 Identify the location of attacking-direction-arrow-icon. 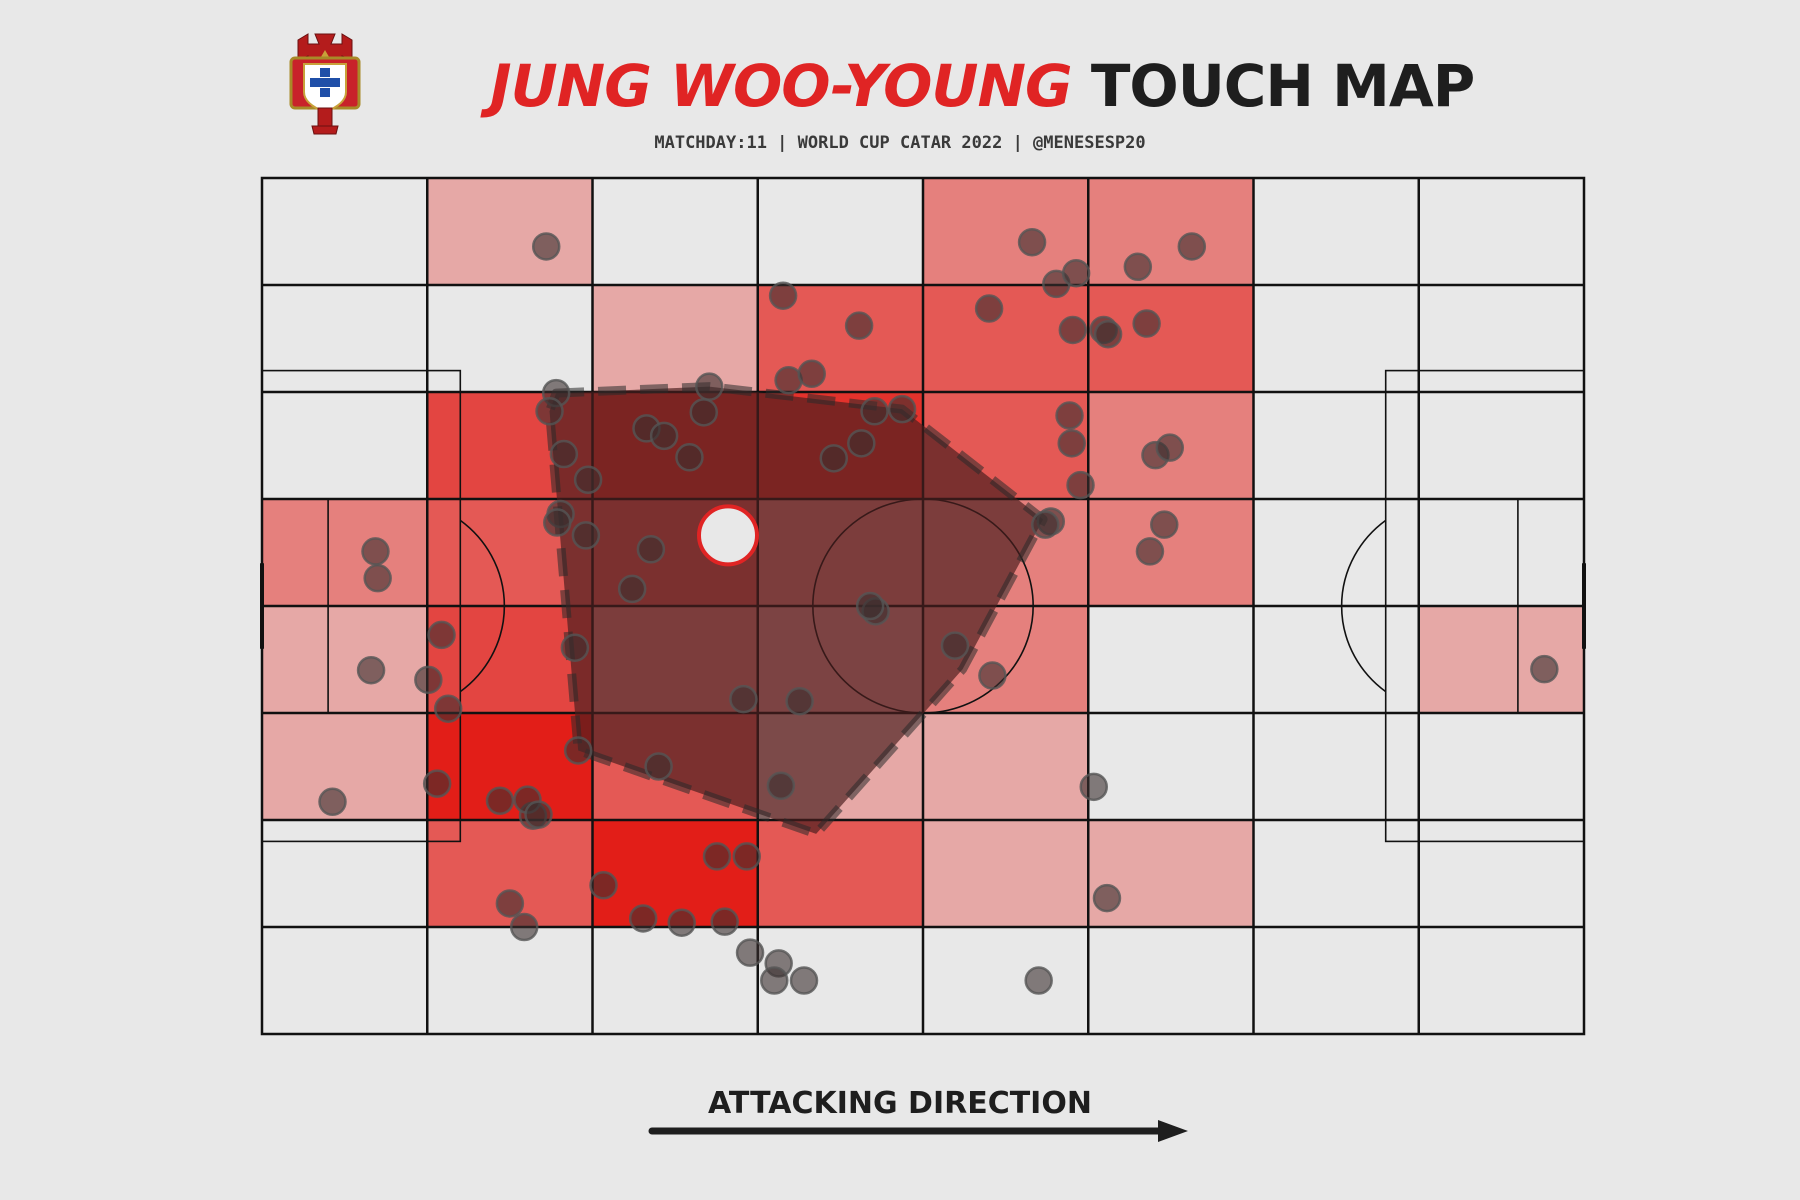
(918, 1131).